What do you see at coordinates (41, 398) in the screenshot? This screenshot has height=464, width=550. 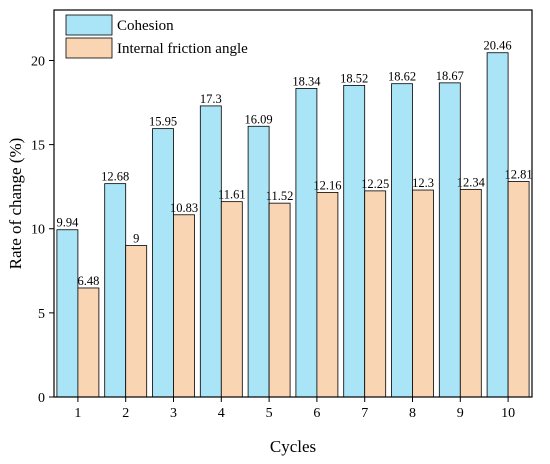 I see `y-tick-label-0: 0` at bounding box center [41, 398].